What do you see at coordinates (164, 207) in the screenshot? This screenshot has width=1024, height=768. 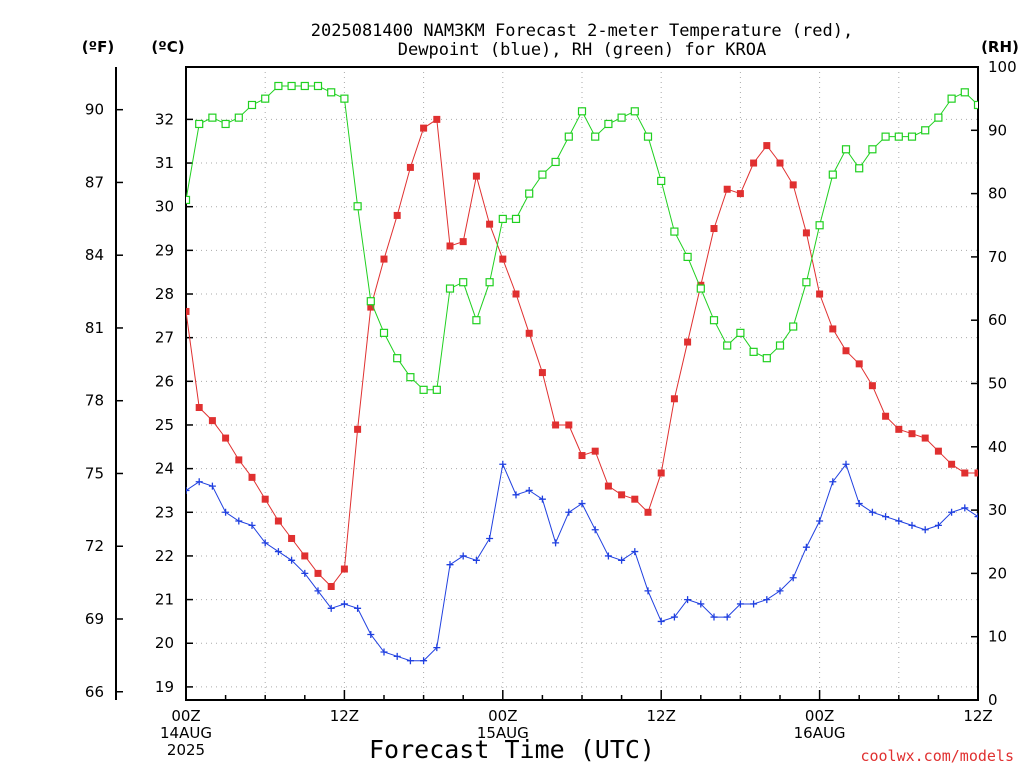 I see `celsius-tick-label: 30` at bounding box center [164, 207].